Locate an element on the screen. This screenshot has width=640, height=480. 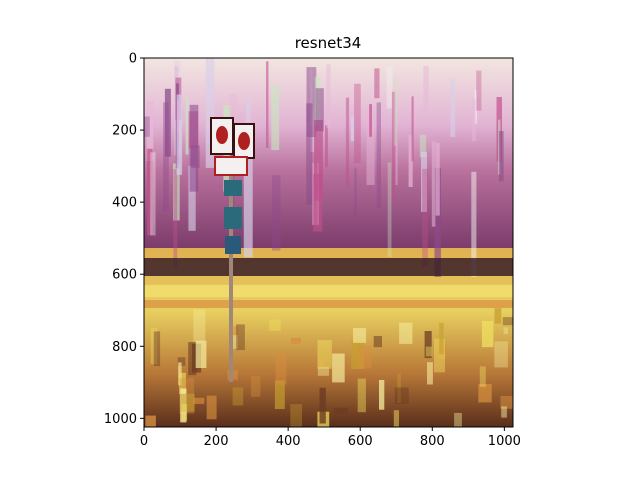
y-tick-label: 1000 is located at coordinates (120, 419).